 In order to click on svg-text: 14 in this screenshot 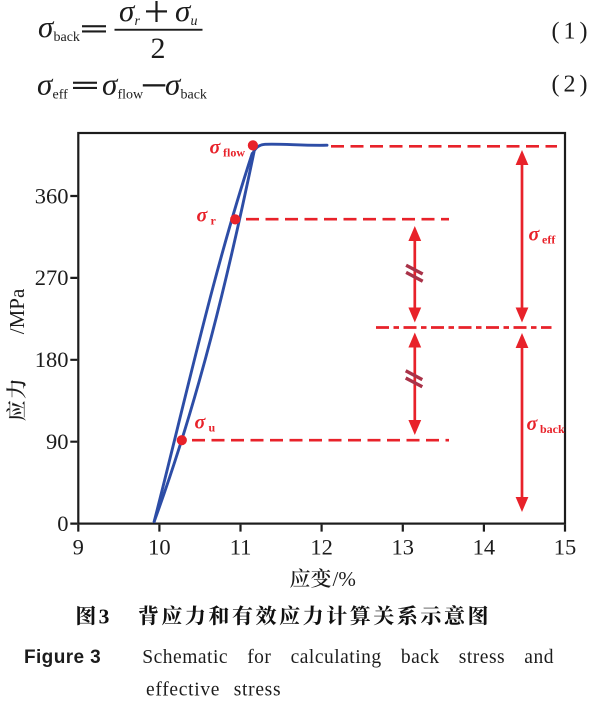, I will do `click(484, 547)`.